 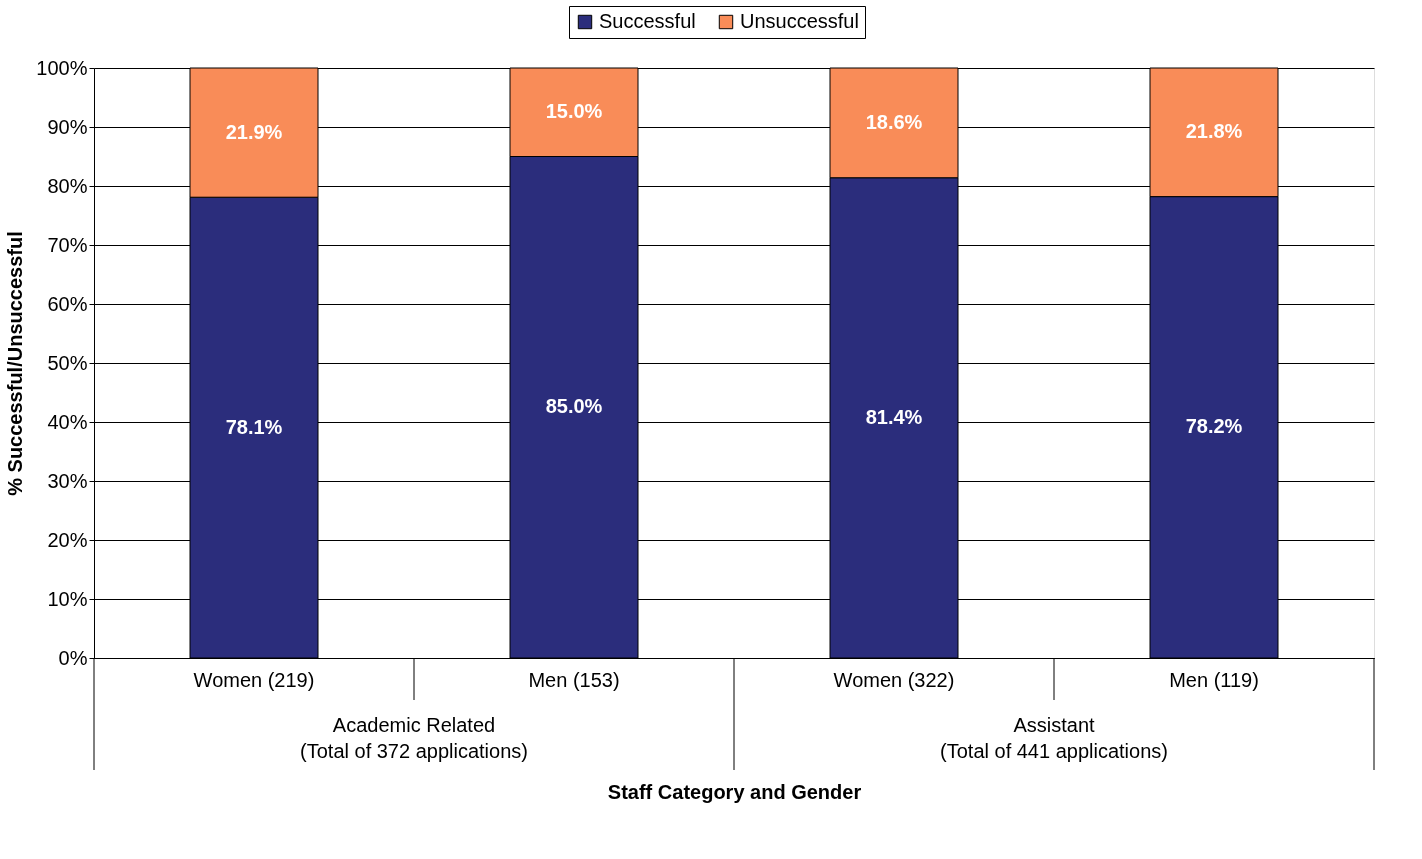 I want to click on y-tick-label: 20%, so click(x=67, y=539).